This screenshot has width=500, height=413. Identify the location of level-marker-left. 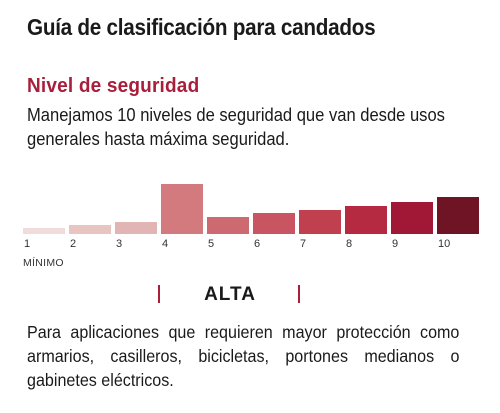
(159, 294).